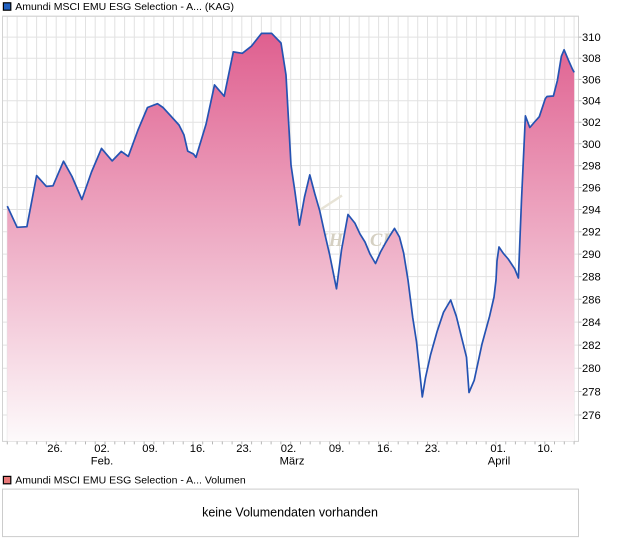 This screenshot has height=546, width=620. What do you see at coordinates (591, 346) in the screenshot?
I see `svg-text: 282` at bounding box center [591, 346].